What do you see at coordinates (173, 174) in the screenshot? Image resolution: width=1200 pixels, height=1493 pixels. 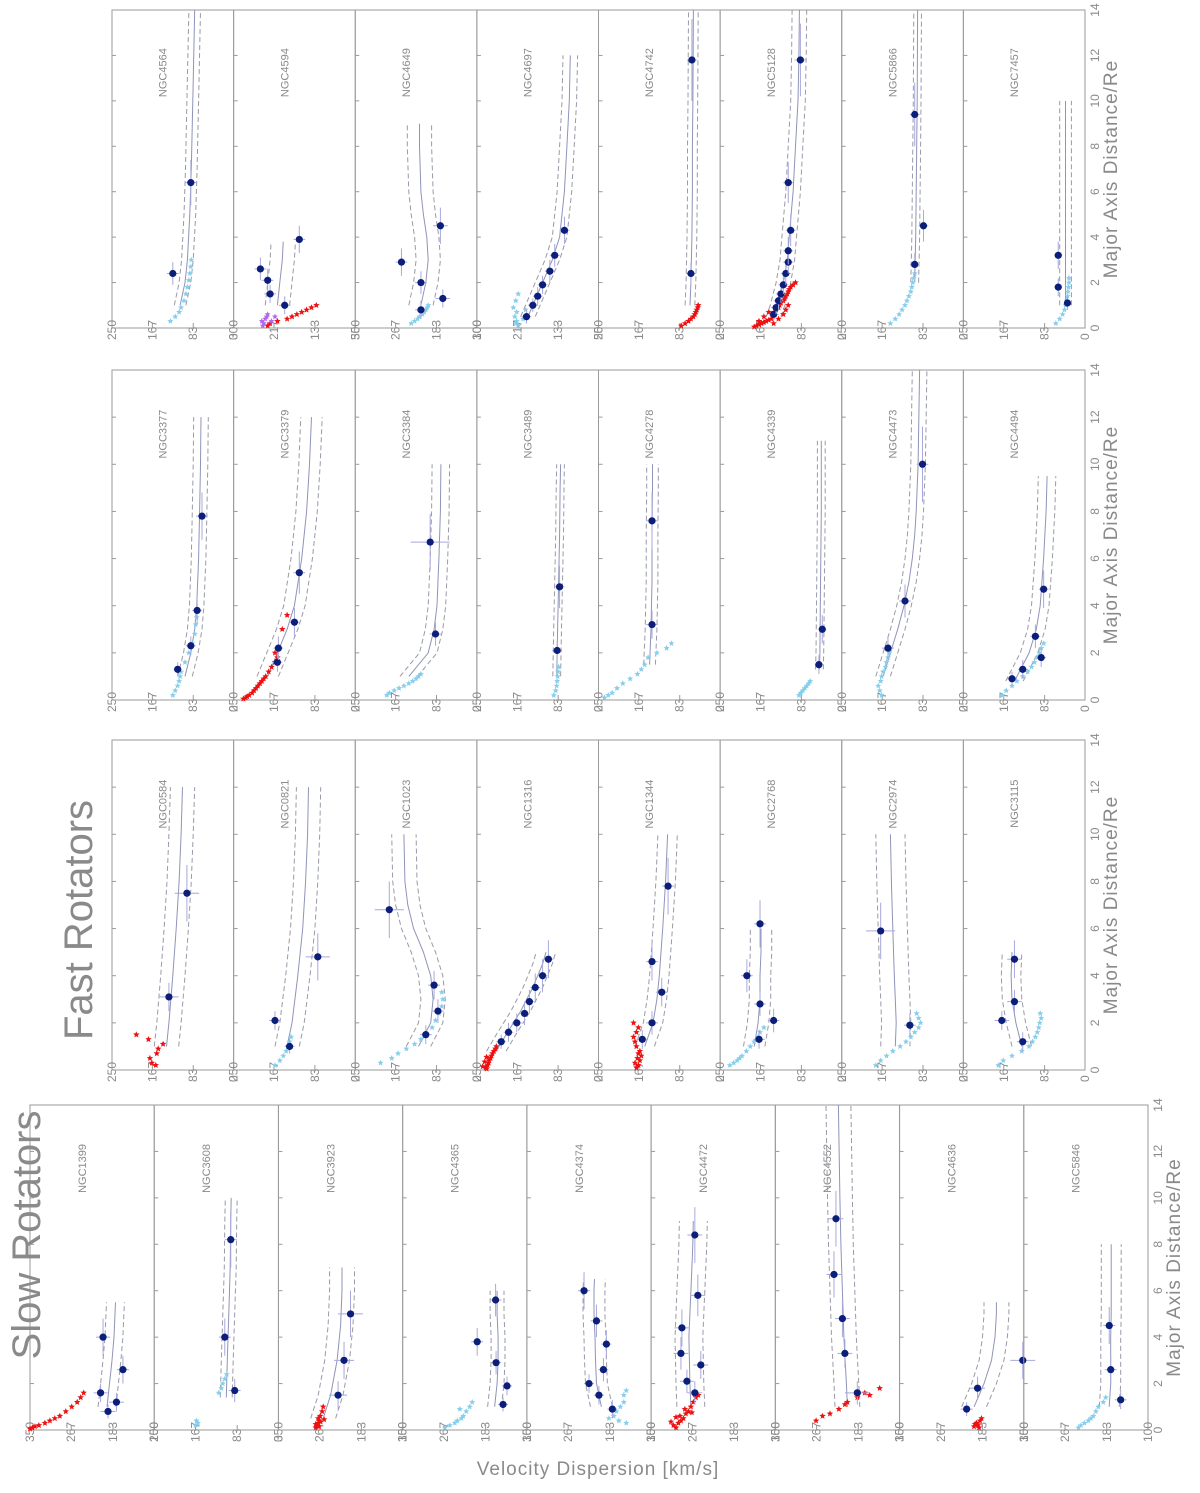 I see `panel-ngc4564: 250 167 83 0 NGC4564` at bounding box center [173, 174].